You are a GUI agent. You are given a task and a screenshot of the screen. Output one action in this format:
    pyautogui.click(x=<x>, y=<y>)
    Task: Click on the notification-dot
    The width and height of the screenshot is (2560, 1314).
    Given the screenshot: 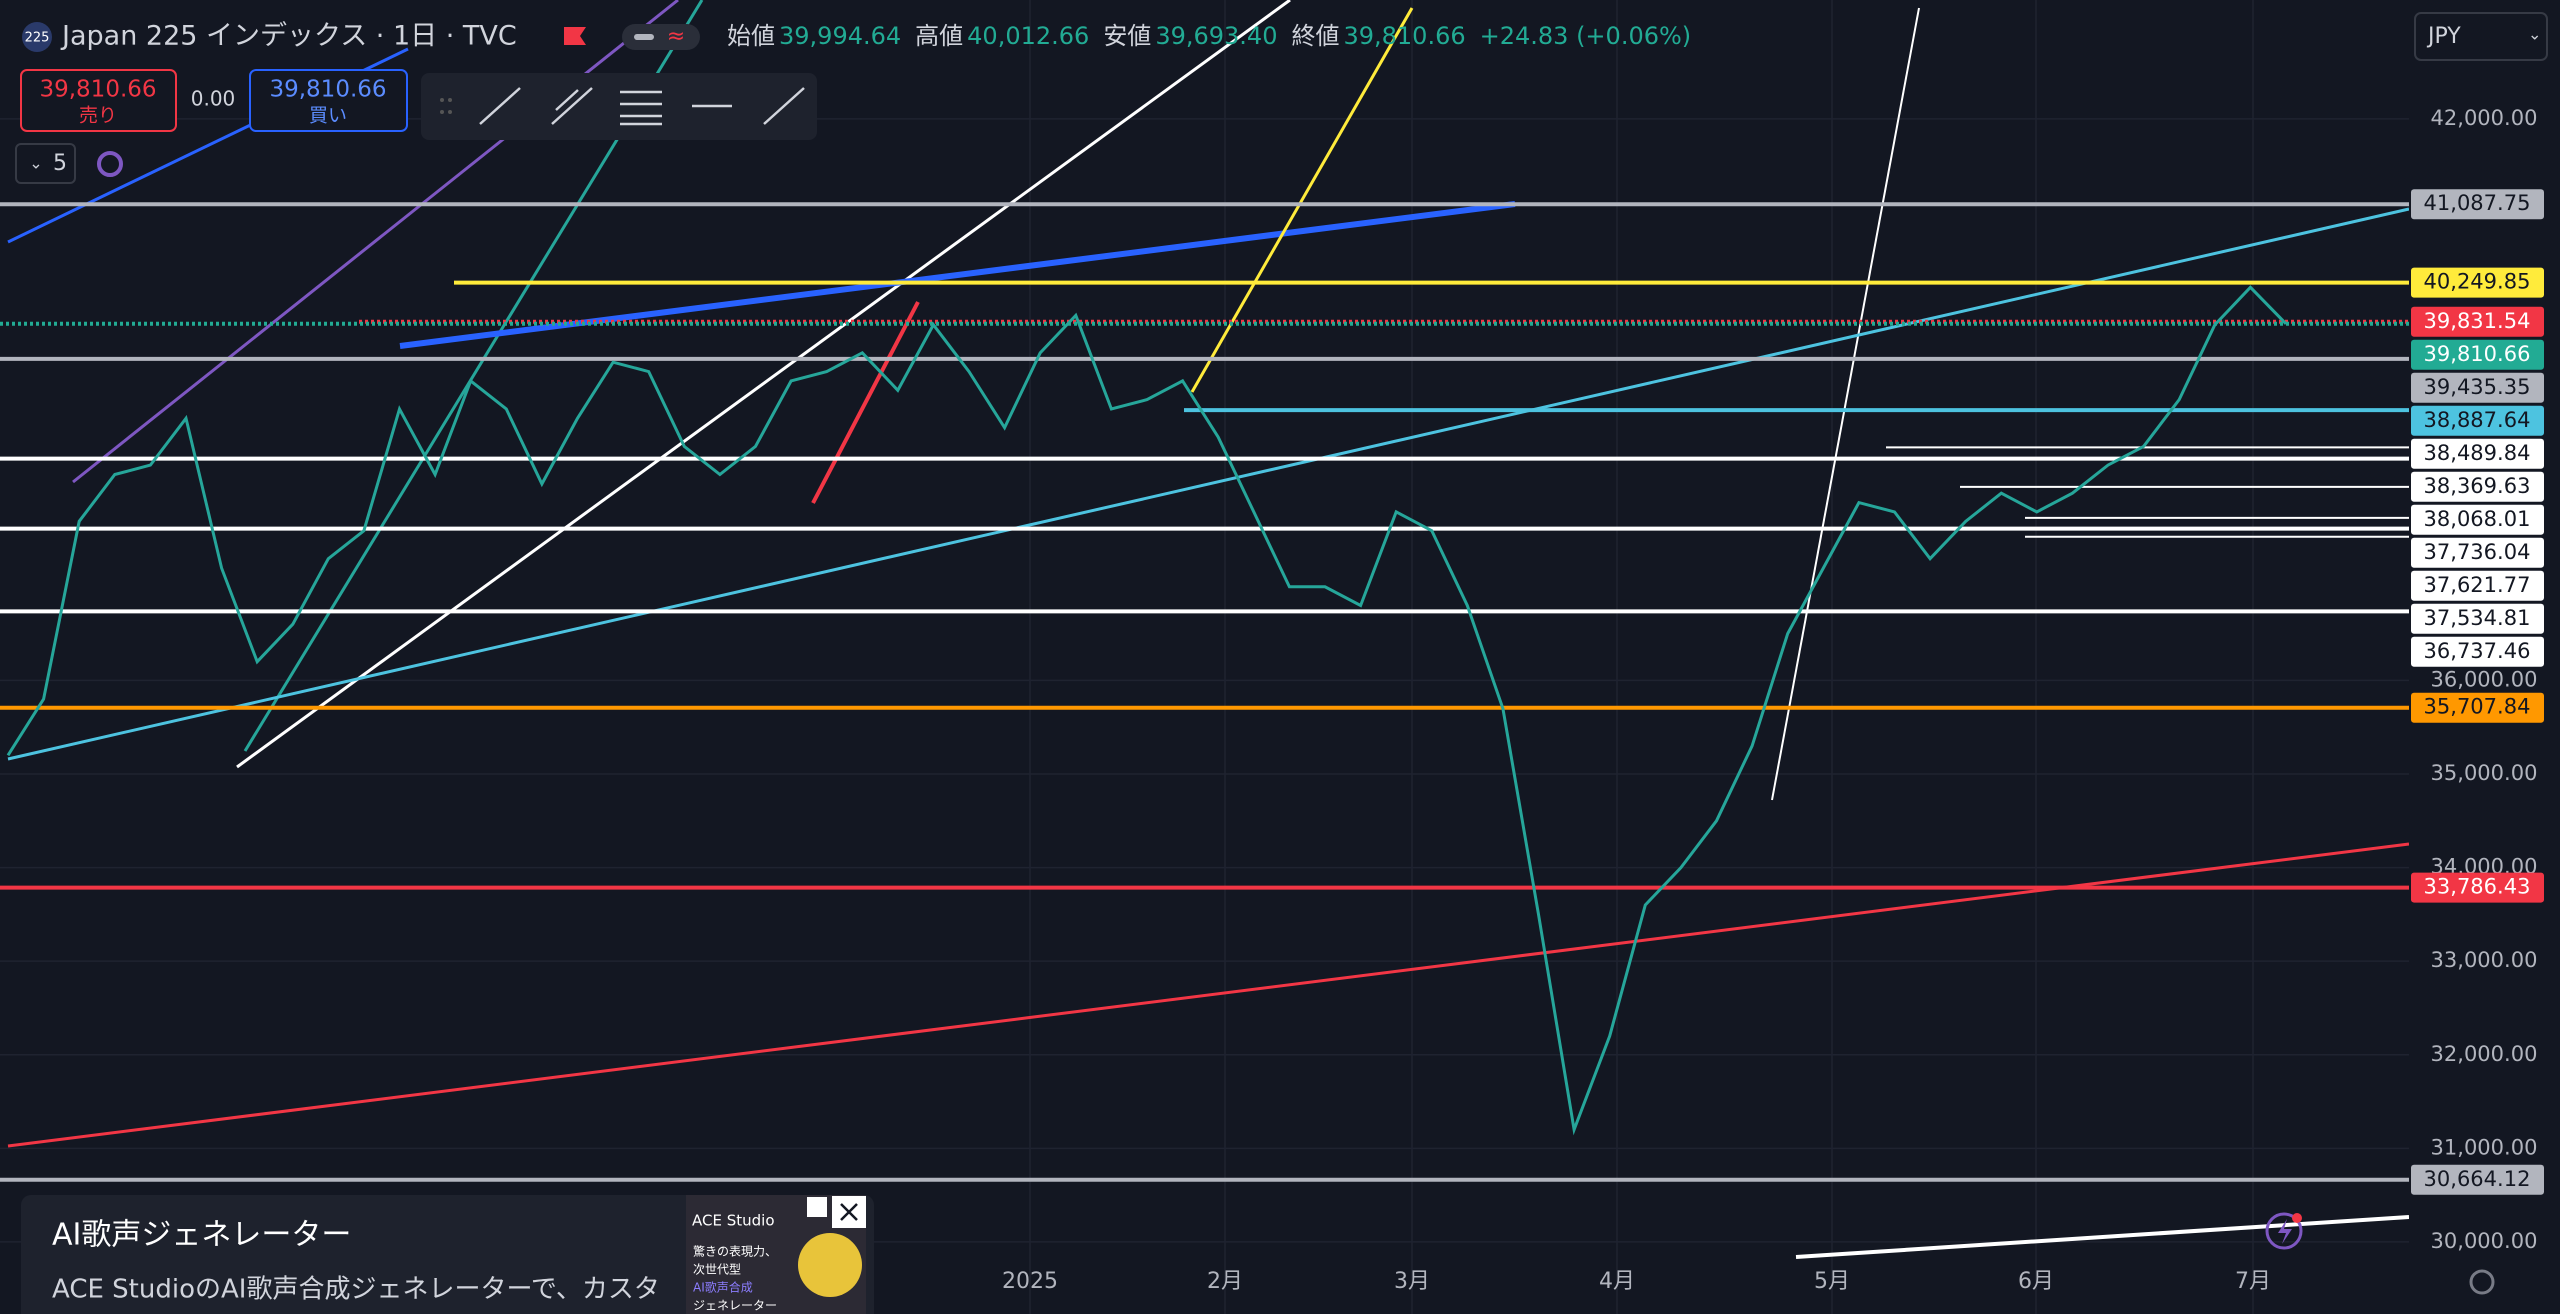 What is the action you would take?
    pyautogui.click(x=2297, y=1218)
    